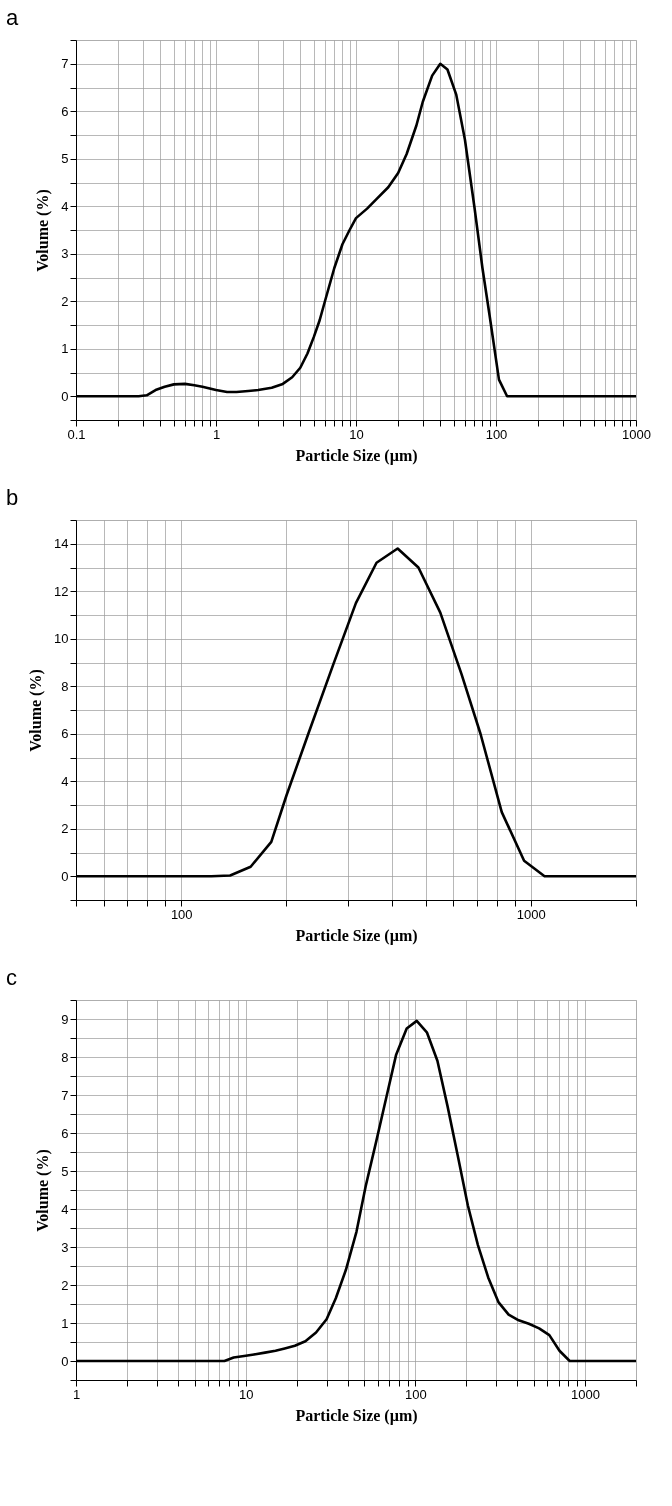  Describe the element at coordinates (65, 1019) in the screenshot. I see `y-tick-label: 9` at that location.